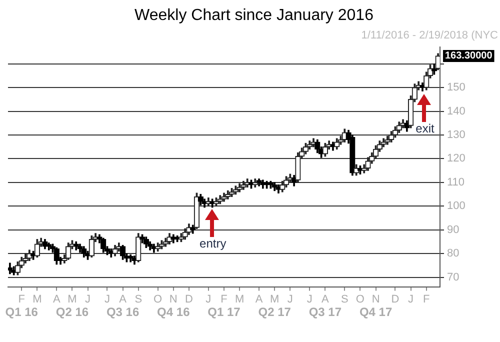 The height and width of the screenshot is (342, 500). I want to click on text: 163.30000, so click(469, 56).